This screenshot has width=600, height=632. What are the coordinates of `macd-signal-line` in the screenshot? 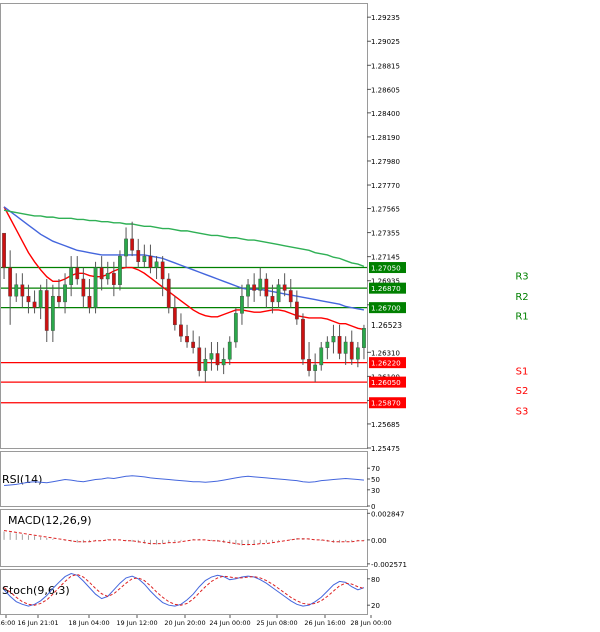 It's located at (183, 538).